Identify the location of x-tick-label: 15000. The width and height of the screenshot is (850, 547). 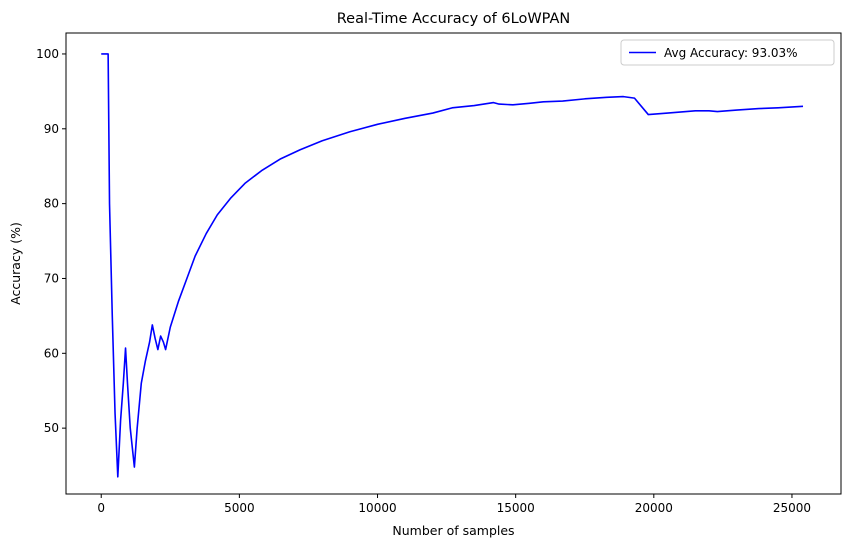
(516, 508).